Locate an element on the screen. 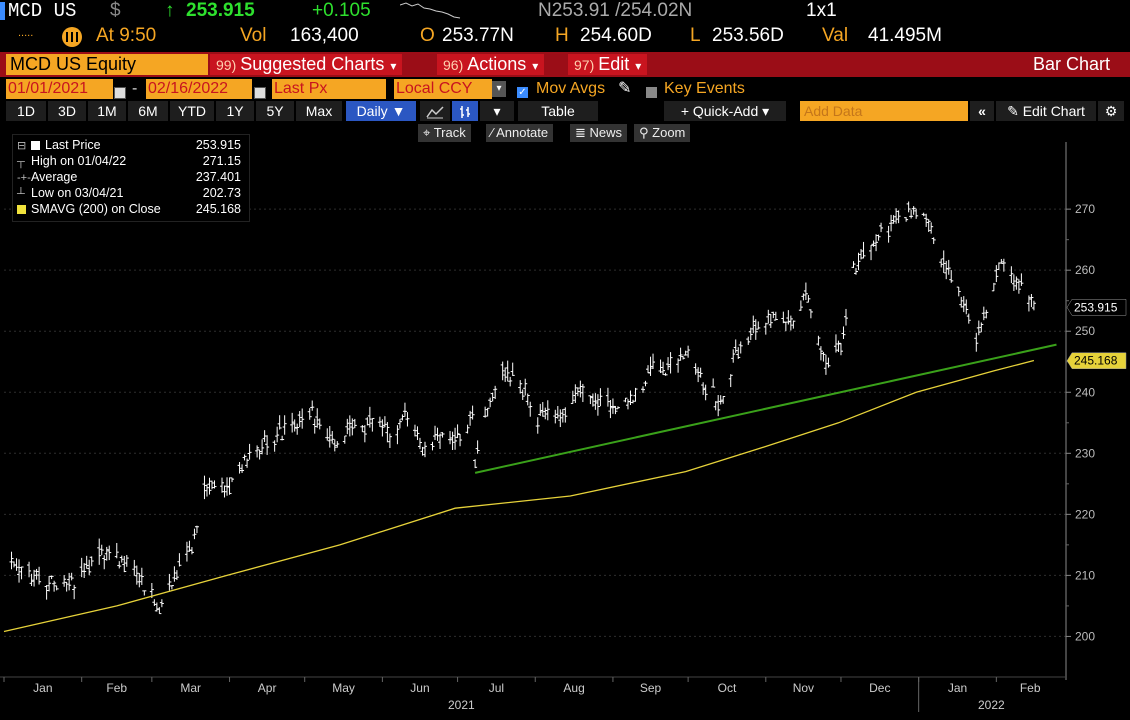 The width and height of the screenshot is (1130, 720). period-1y-button: 1Y is located at coordinates (235, 111).